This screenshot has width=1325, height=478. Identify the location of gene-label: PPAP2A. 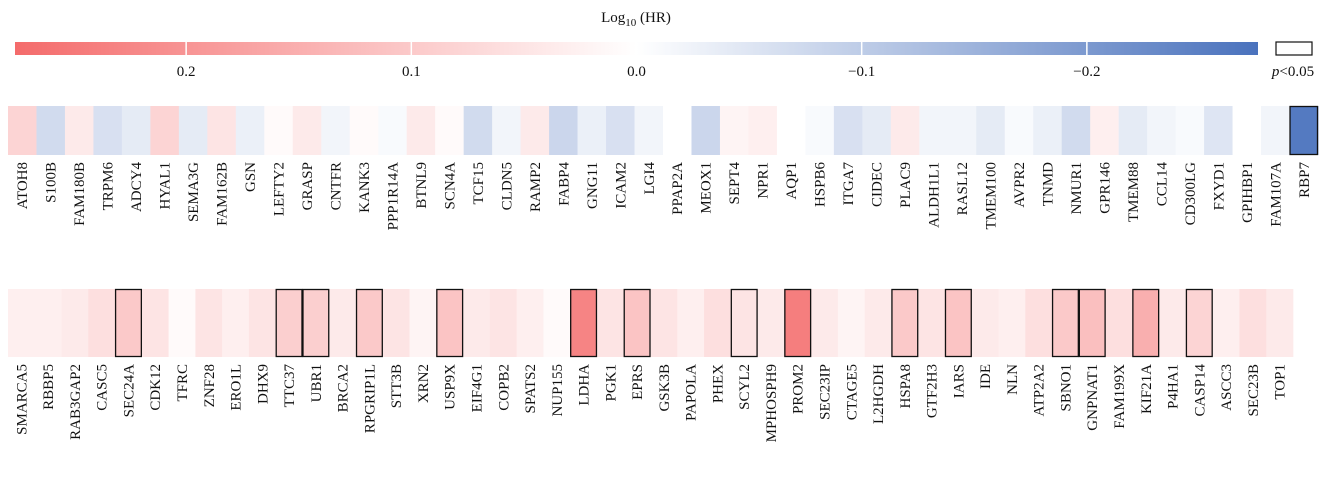
(678, 188).